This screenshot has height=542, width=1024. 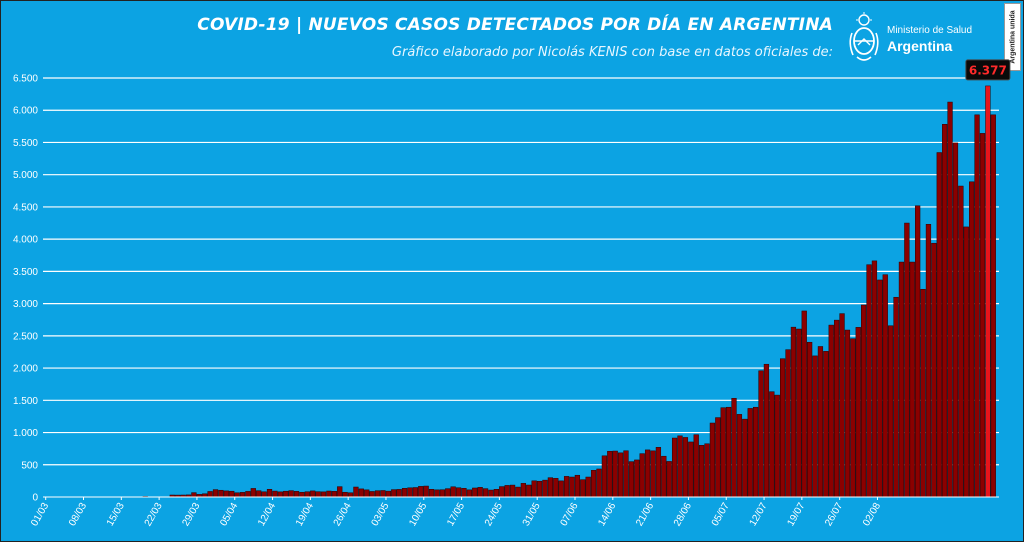 What do you see at coordinates (29, 465) in the screenshot?
I see `y-tick-label: 500` at bounding box center [29, 465].